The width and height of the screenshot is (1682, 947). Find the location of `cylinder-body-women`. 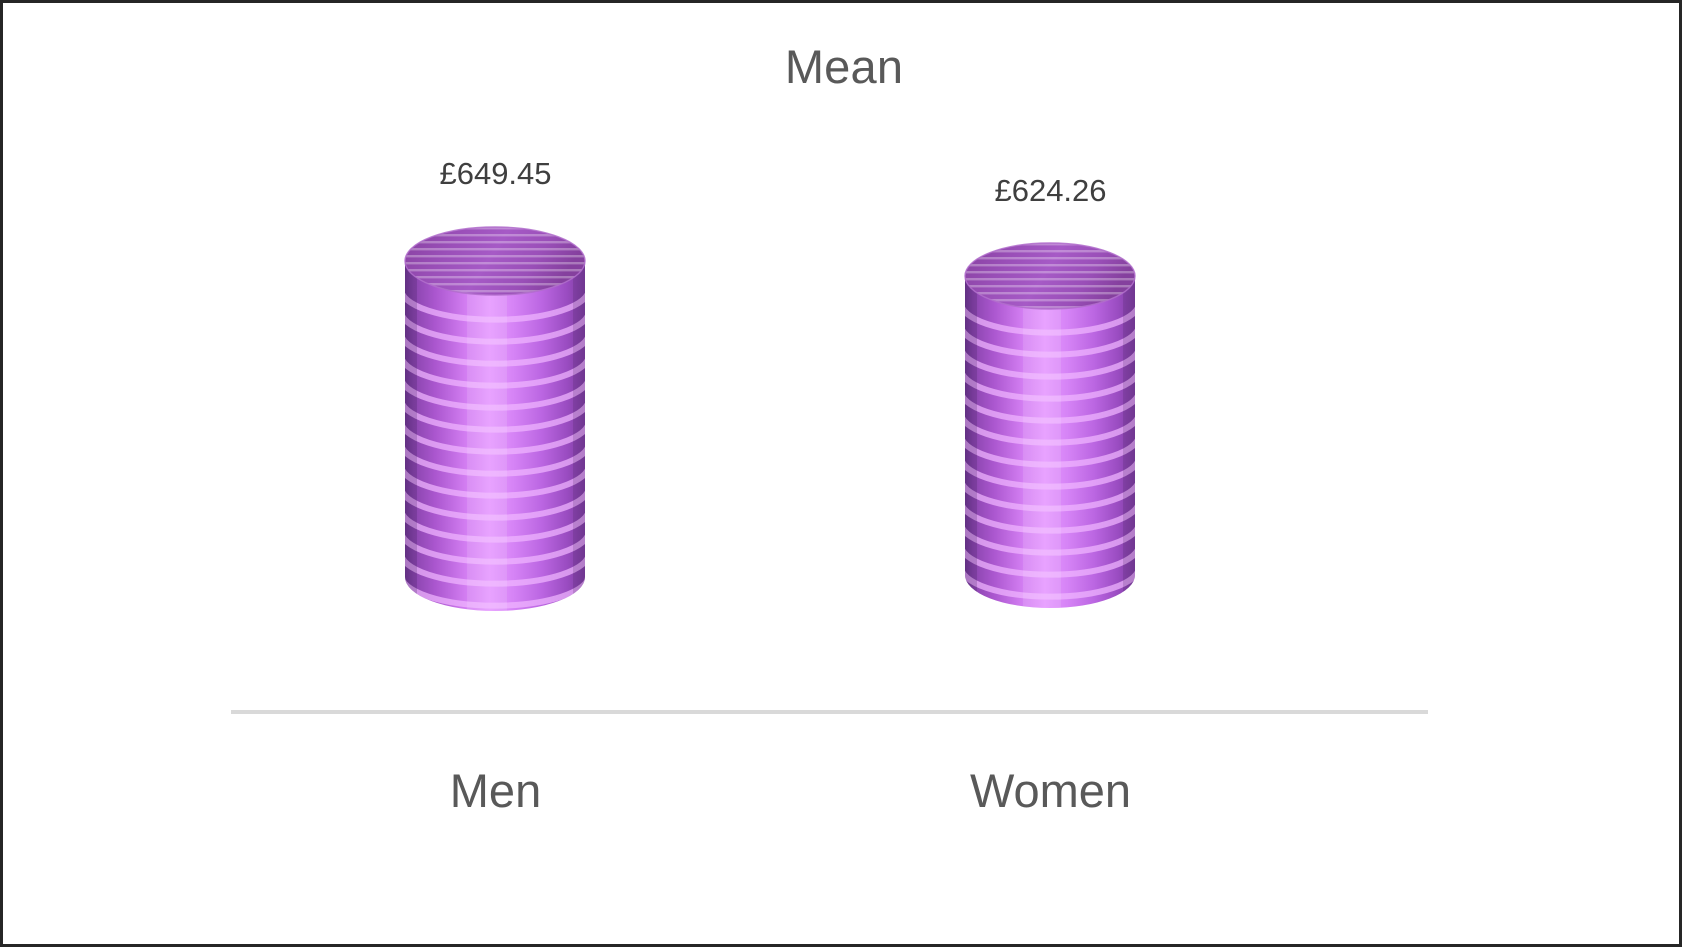

cylinder-body-women is located at coordinates (1050, 442).